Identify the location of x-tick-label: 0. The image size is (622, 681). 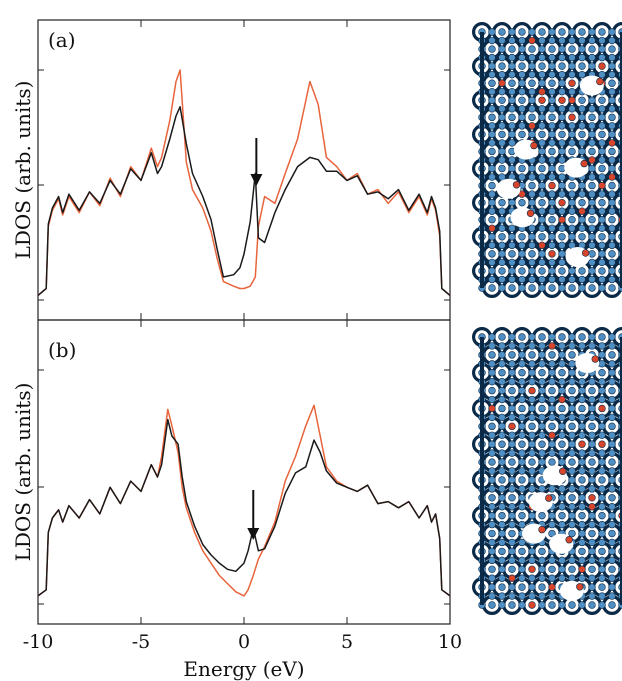
(244, 642).